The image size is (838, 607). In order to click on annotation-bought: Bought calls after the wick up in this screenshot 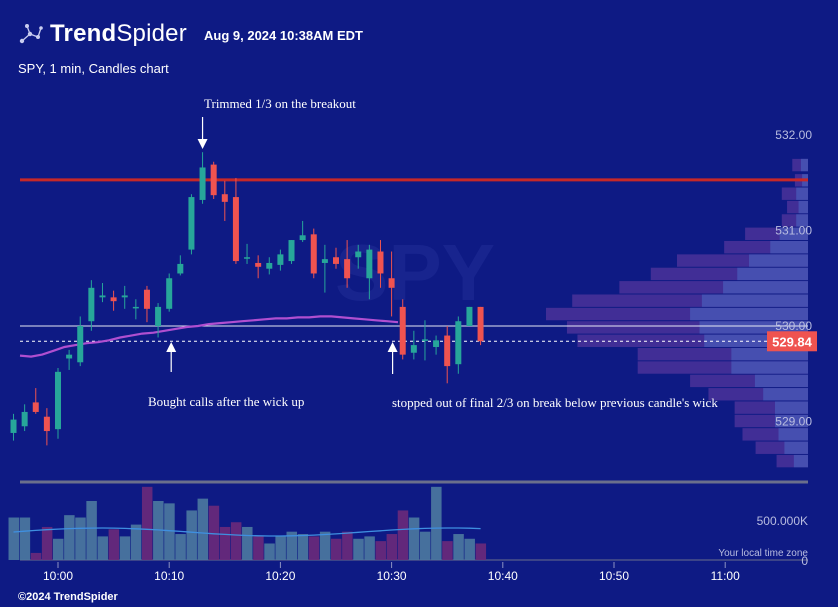, I will do `click(226, 401)`.